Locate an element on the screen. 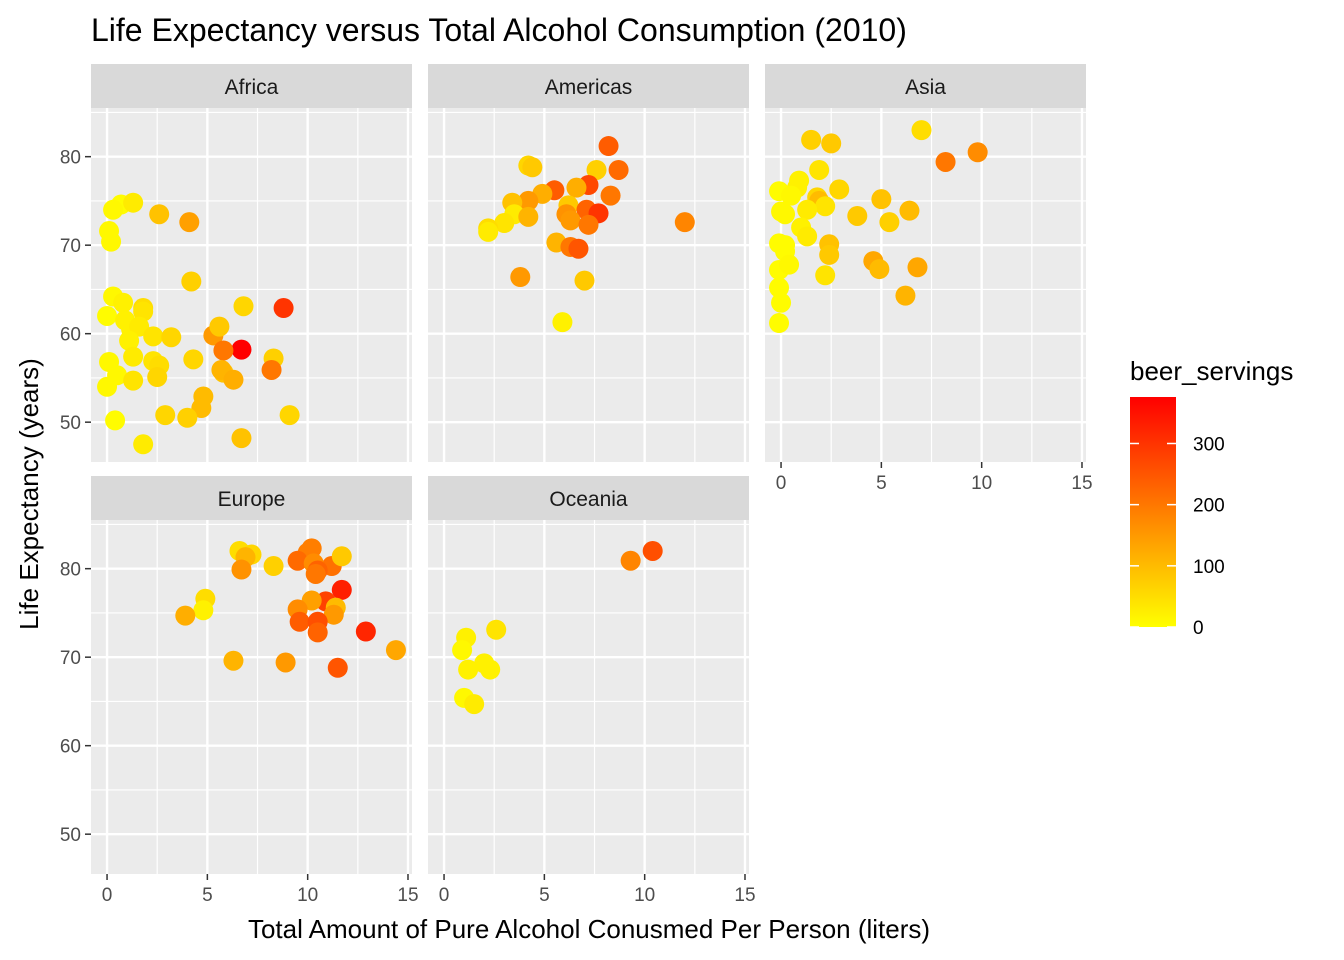  facet-label: Oceania is located at coordinates (588, 499).